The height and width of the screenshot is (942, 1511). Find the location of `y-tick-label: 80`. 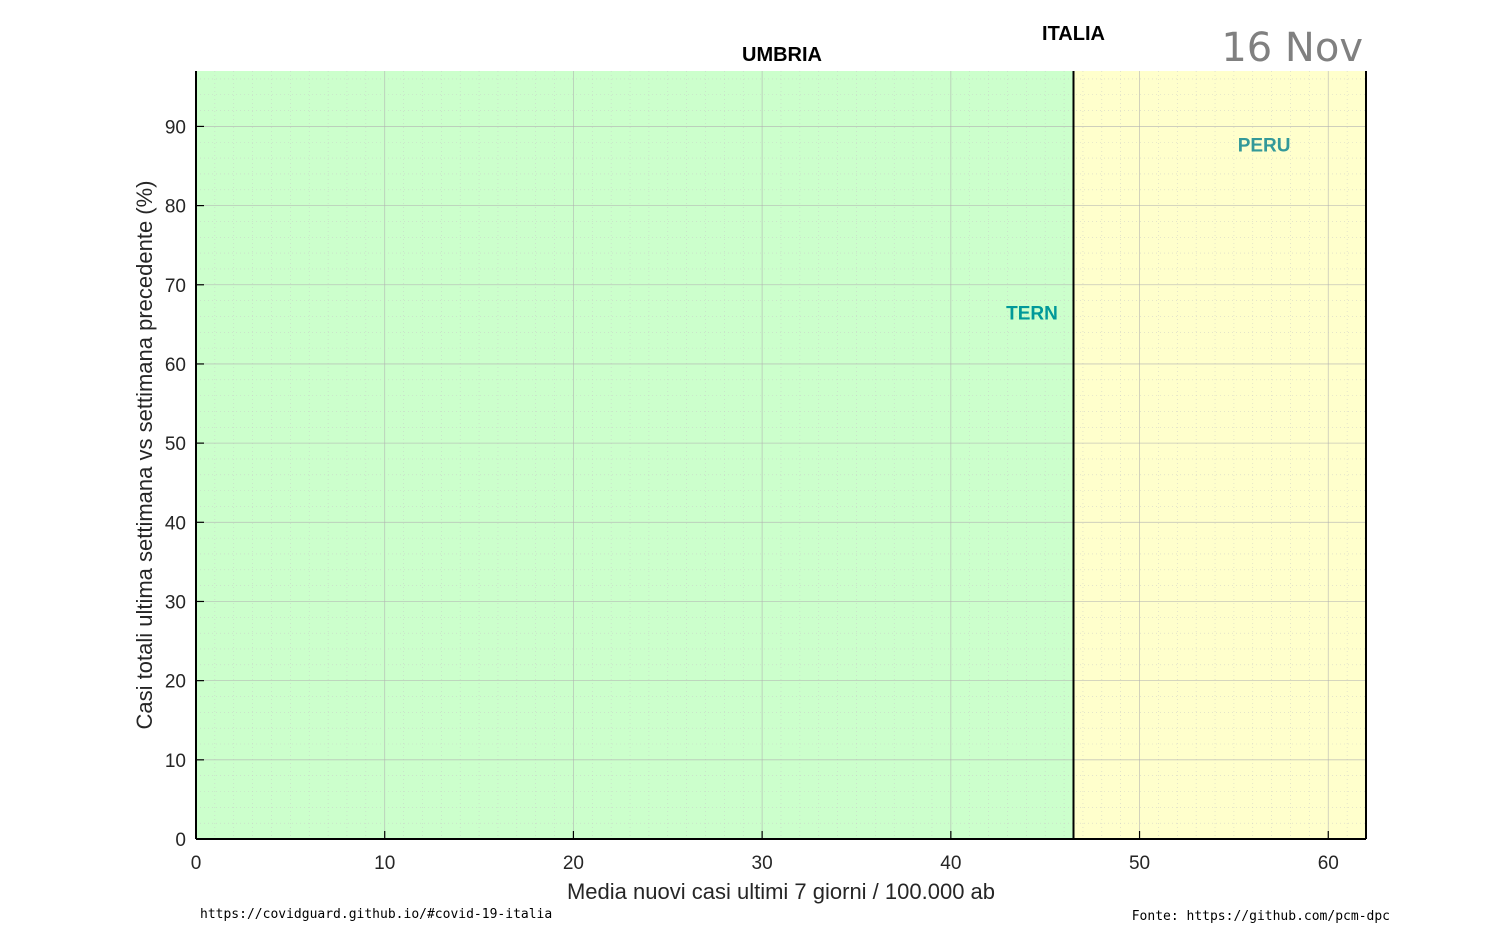

y-tick-label: 80 is located at coordinates (175, 207).